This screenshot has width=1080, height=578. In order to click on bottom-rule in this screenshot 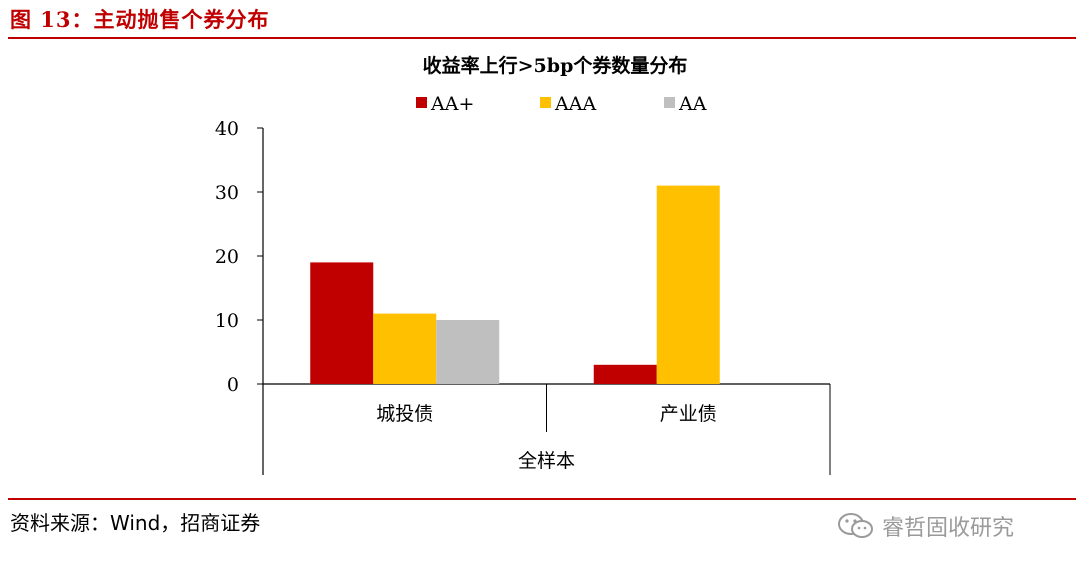, I will do `click(542, 499)`.